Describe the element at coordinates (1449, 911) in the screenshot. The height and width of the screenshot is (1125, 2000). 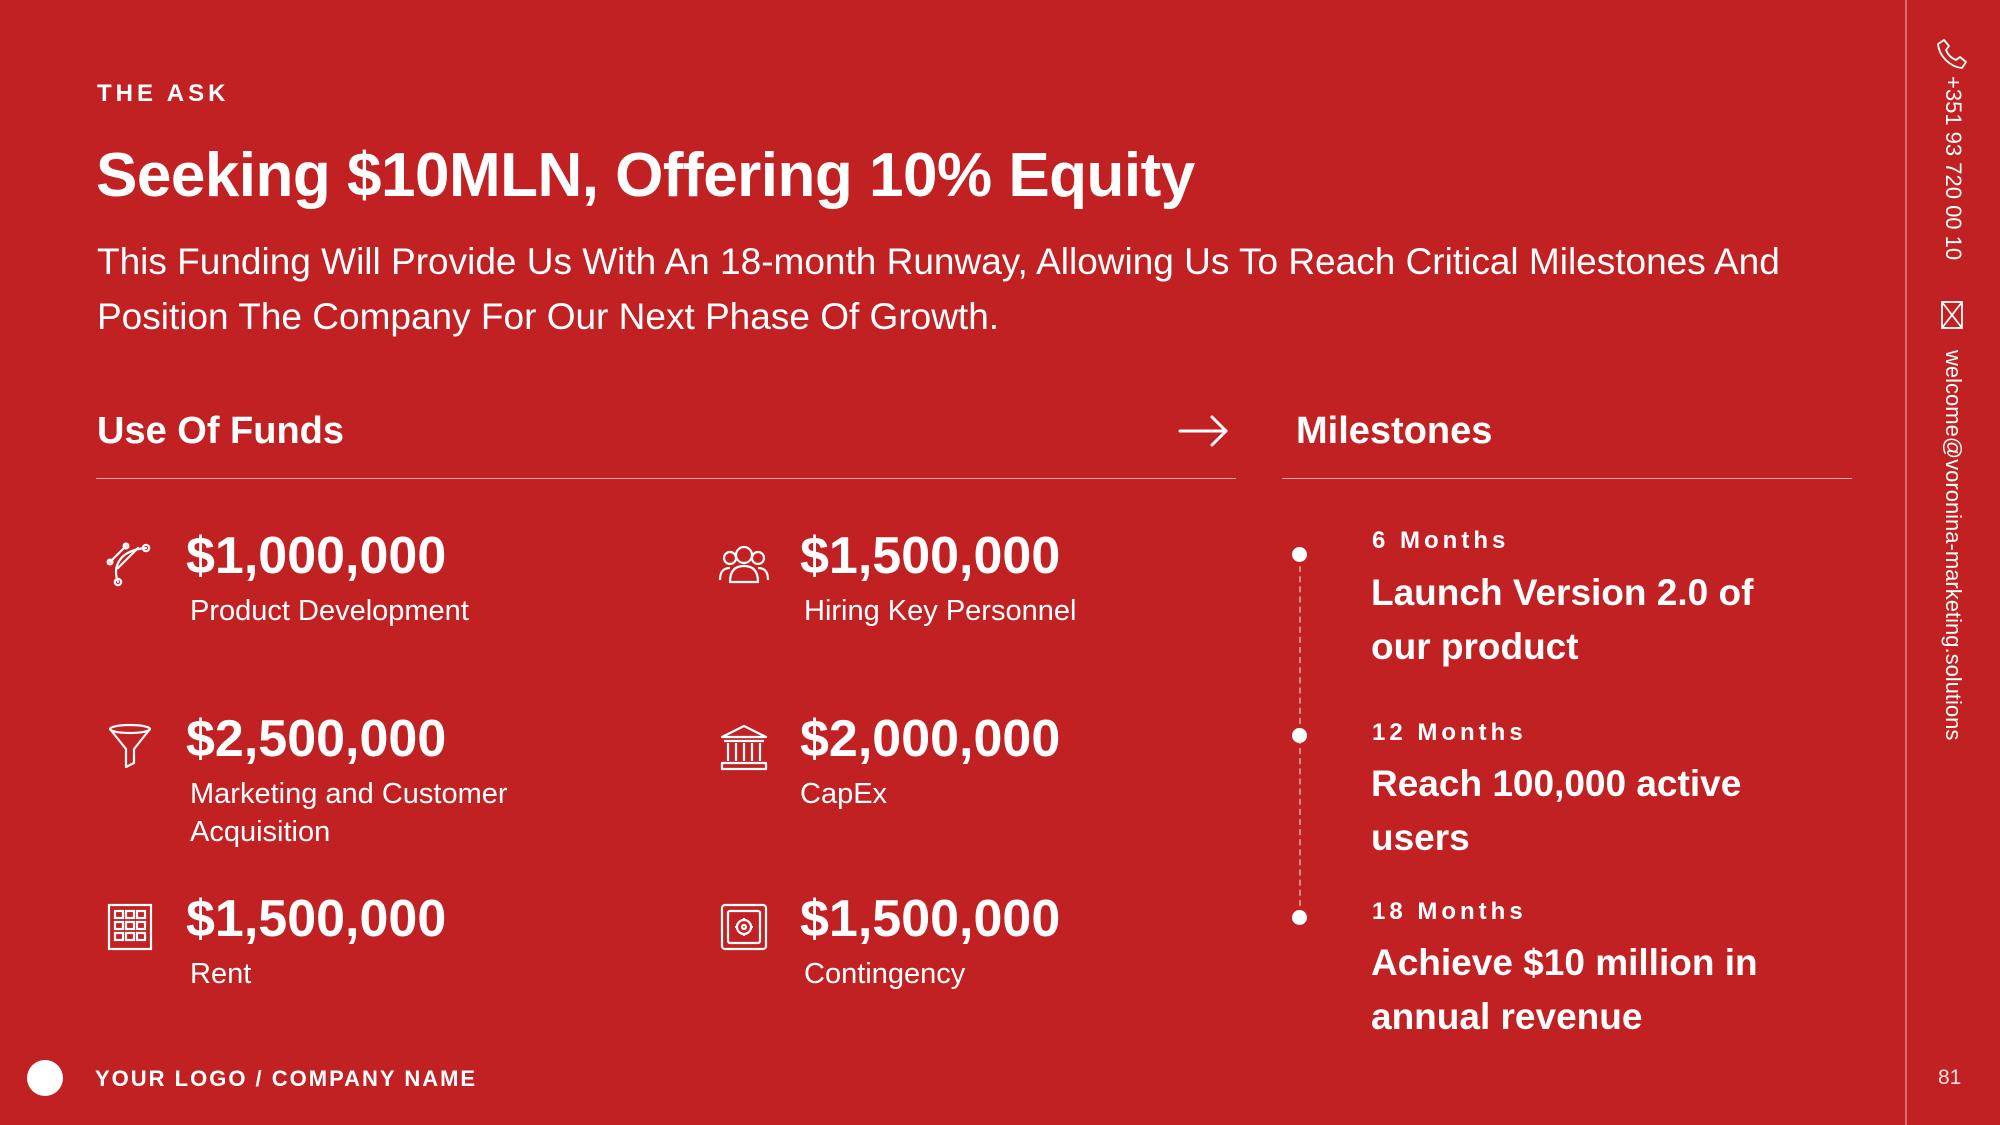
I see `milestone-when: 18 Months` at that location.